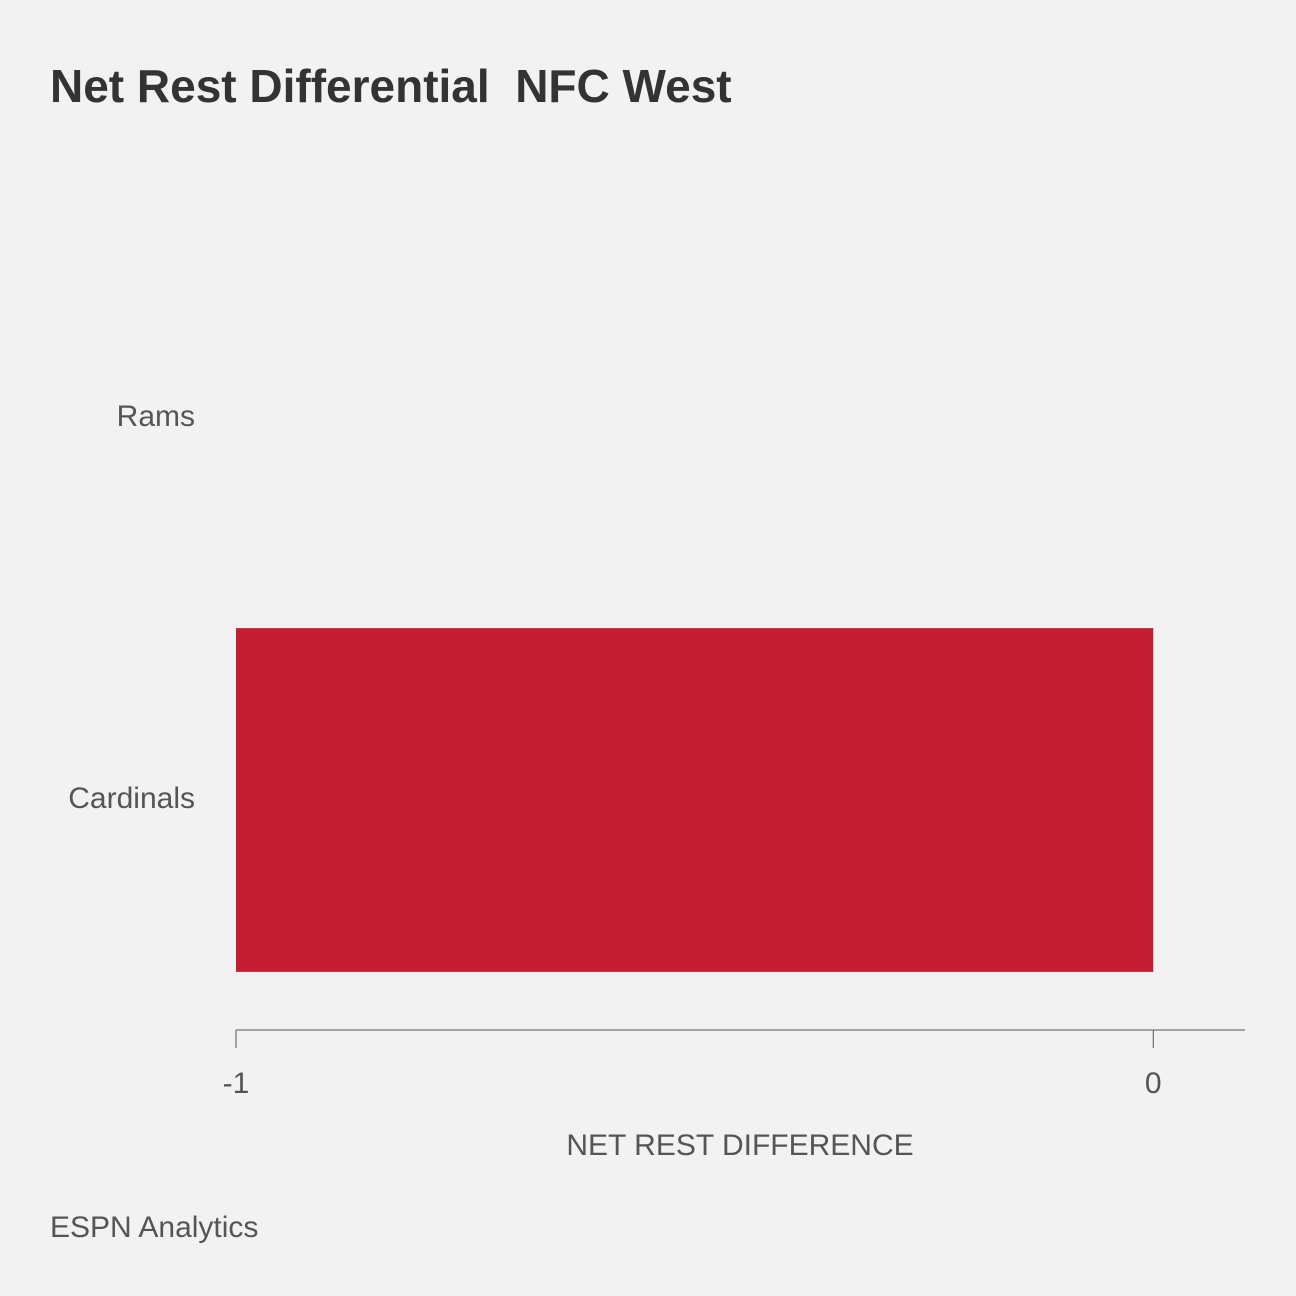 This screenshot has width=1296, height=1296. I want to click on x-tick-label: -1, so click(236, 1083).